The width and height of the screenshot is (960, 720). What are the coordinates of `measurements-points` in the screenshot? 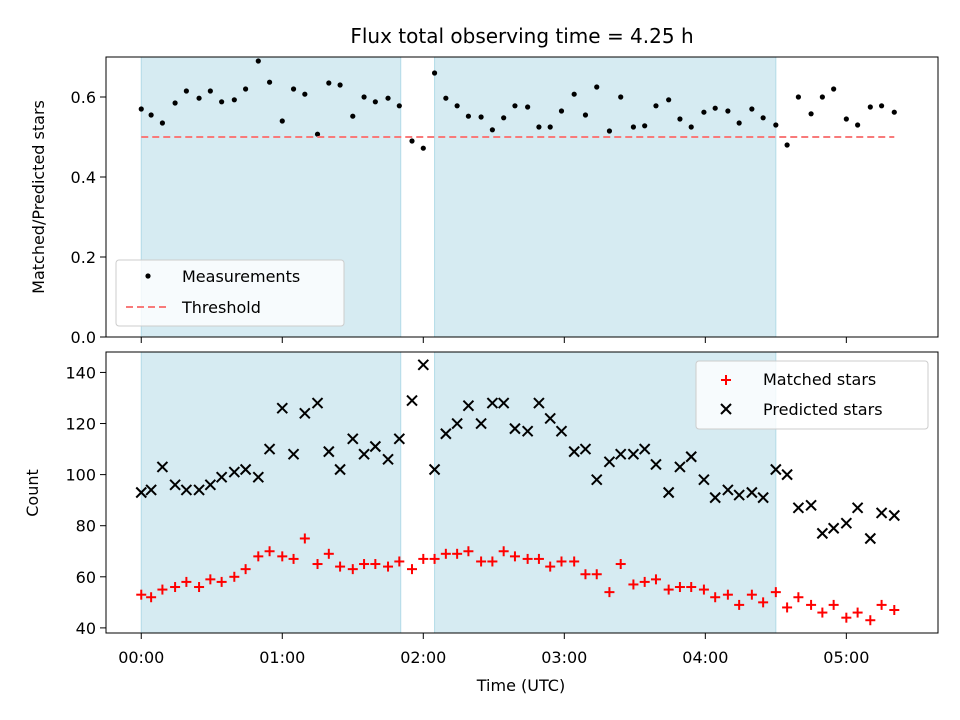 It's located at (517, 104).